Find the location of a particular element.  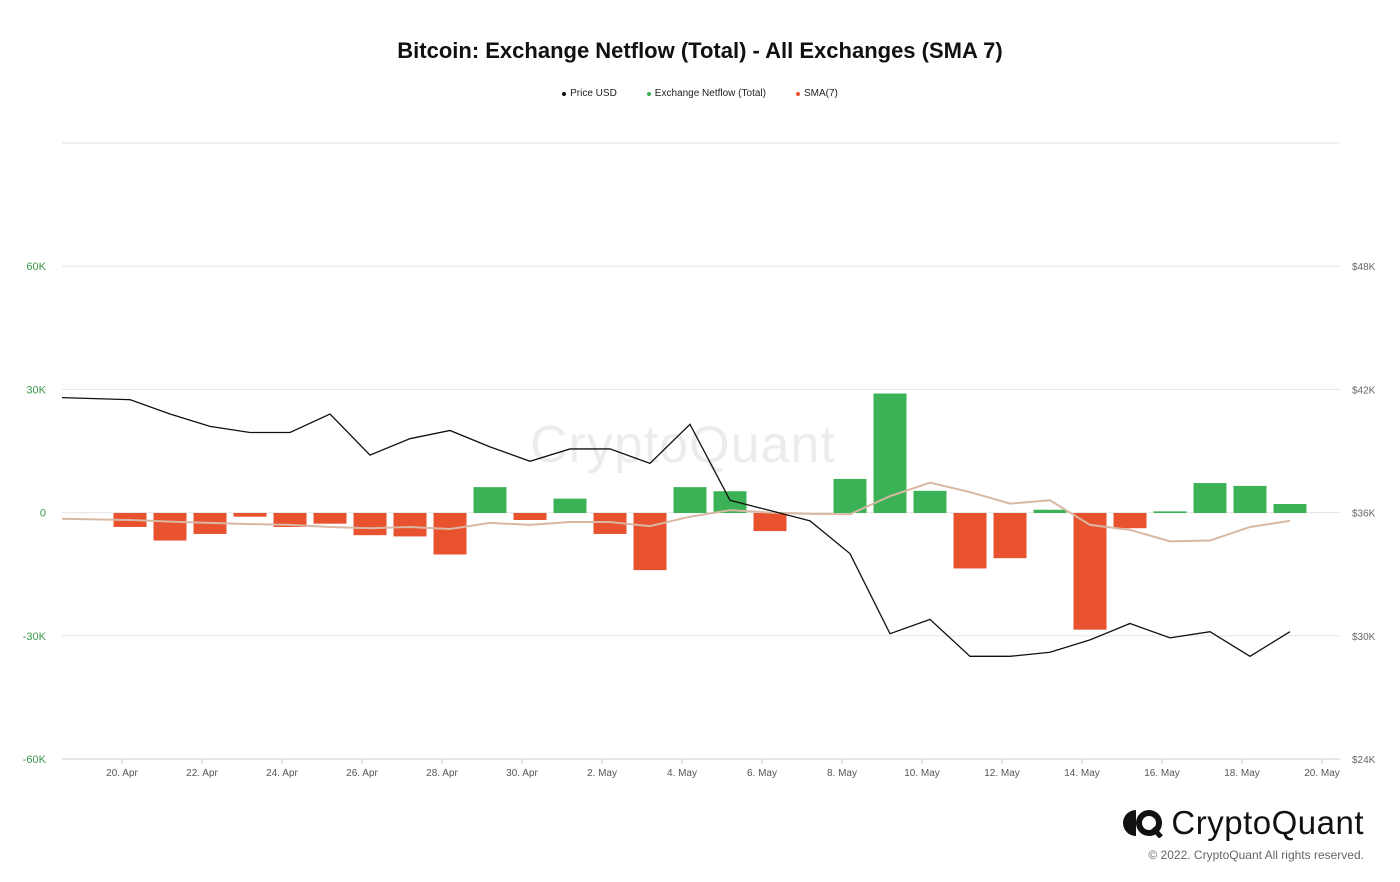

x-tick-label: 16. May is located at coordinates (1162, 773).